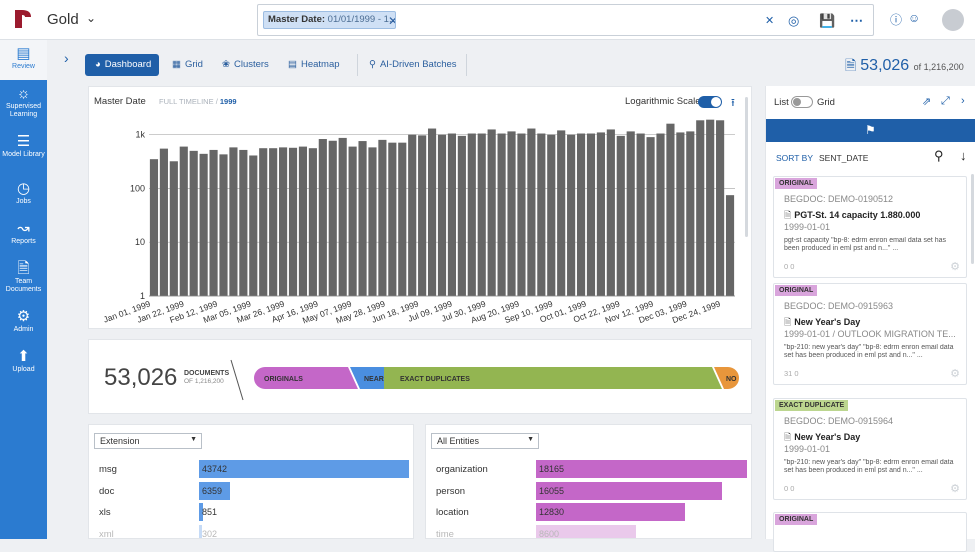 Image resolution: width=975 pixels, height=552 pixels. I want to click on segment-exact-duplicates, so click(553, 378).